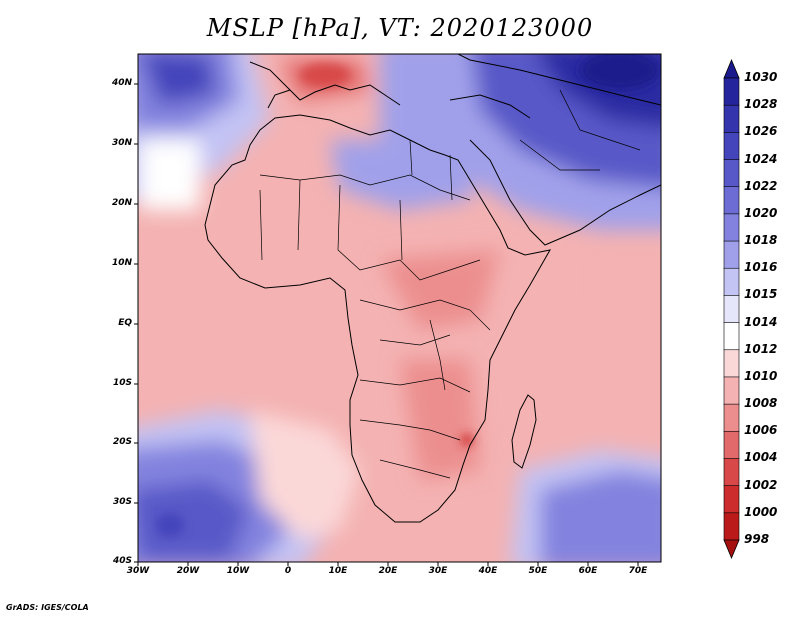 This screenshot has width=800, height=618. I want to click on lat-label: EQ, so click(125, 323).